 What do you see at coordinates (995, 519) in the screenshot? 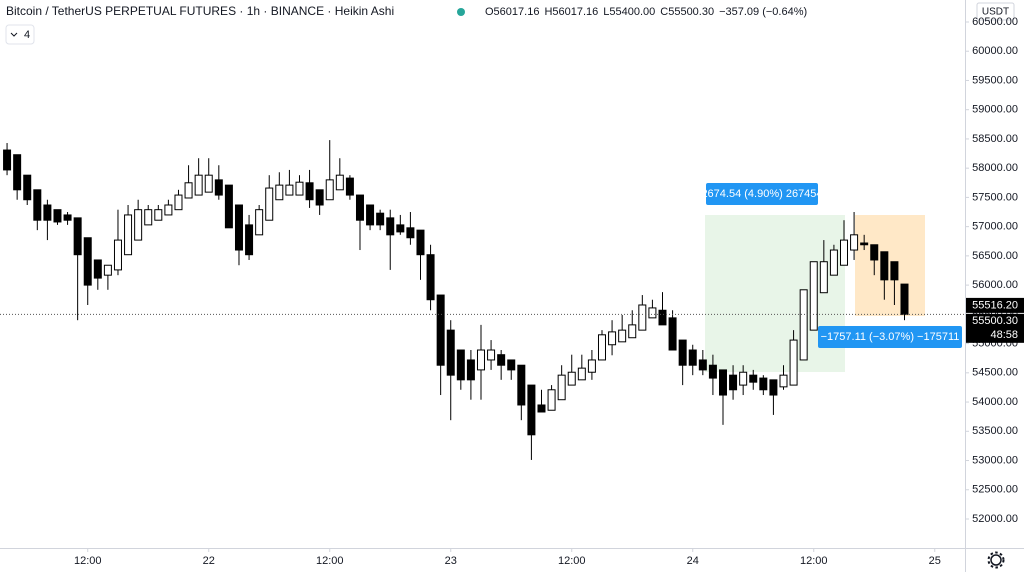
I see `y-tick-label: 52000.00` at bounding box center [995, 519].